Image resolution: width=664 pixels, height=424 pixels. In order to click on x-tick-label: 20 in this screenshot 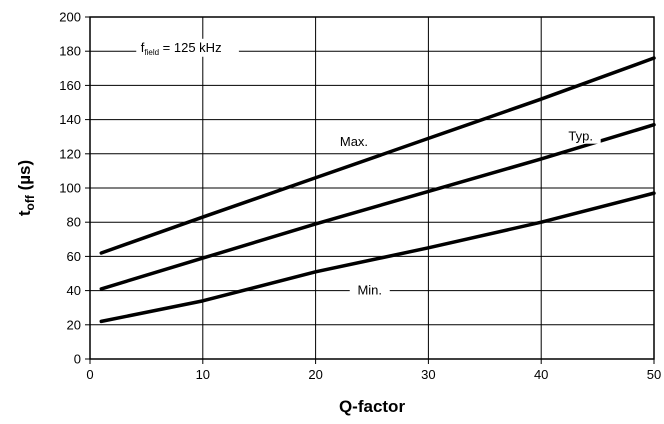, I will do `click(315, 374)`.